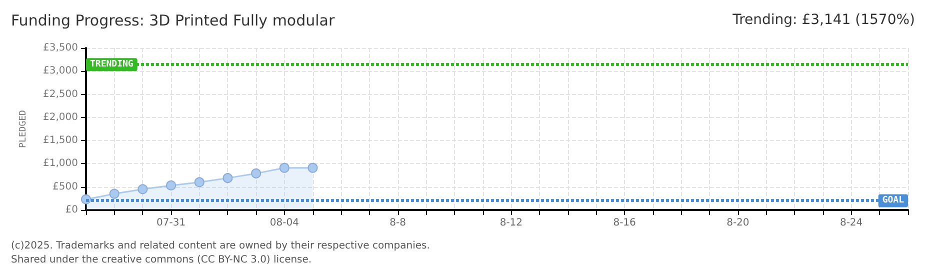  Describe the element at coordinates (893, 201) in the screenshot. I see `ref-line-label: GOAL` at that location.